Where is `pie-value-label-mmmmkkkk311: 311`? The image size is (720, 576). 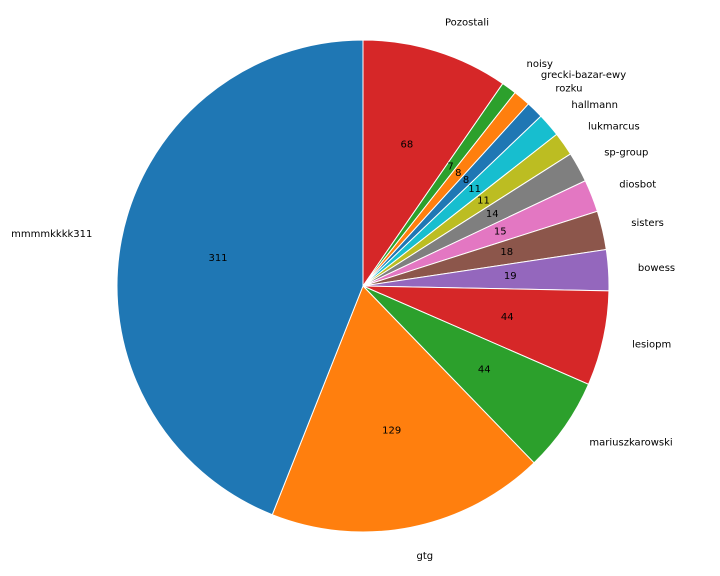 pie-value-label-mmmmkkkk311: 311 is located at coordinates (217, 258).